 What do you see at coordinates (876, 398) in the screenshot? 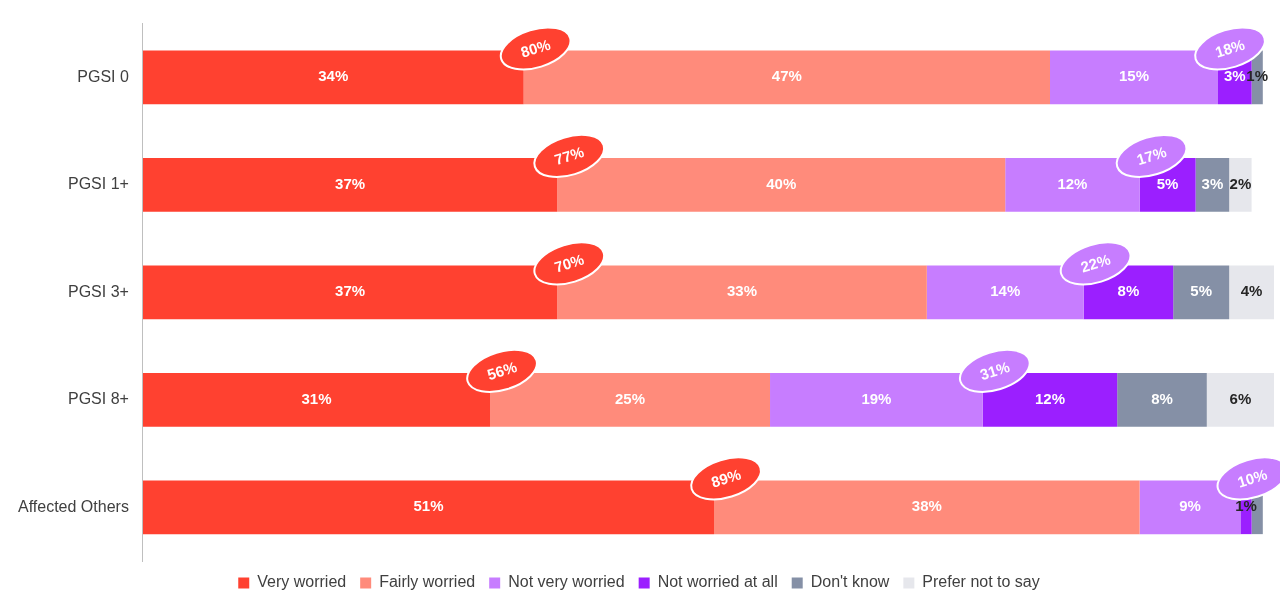
I see `data-label: 19%` at bounding box center [876, 398].